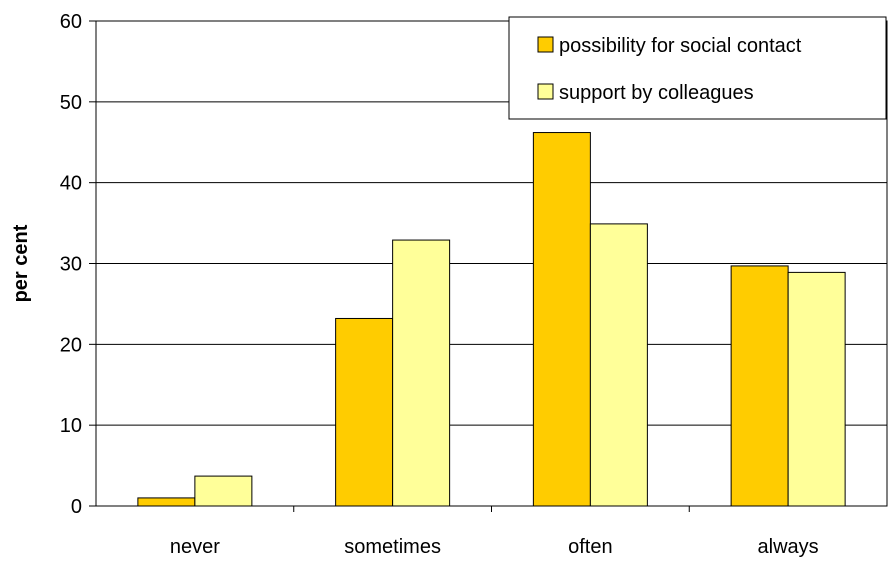  Describe the element at coordinates (545, 44) in the screenshot. I see `legend-swatch-social-contact` at that location.